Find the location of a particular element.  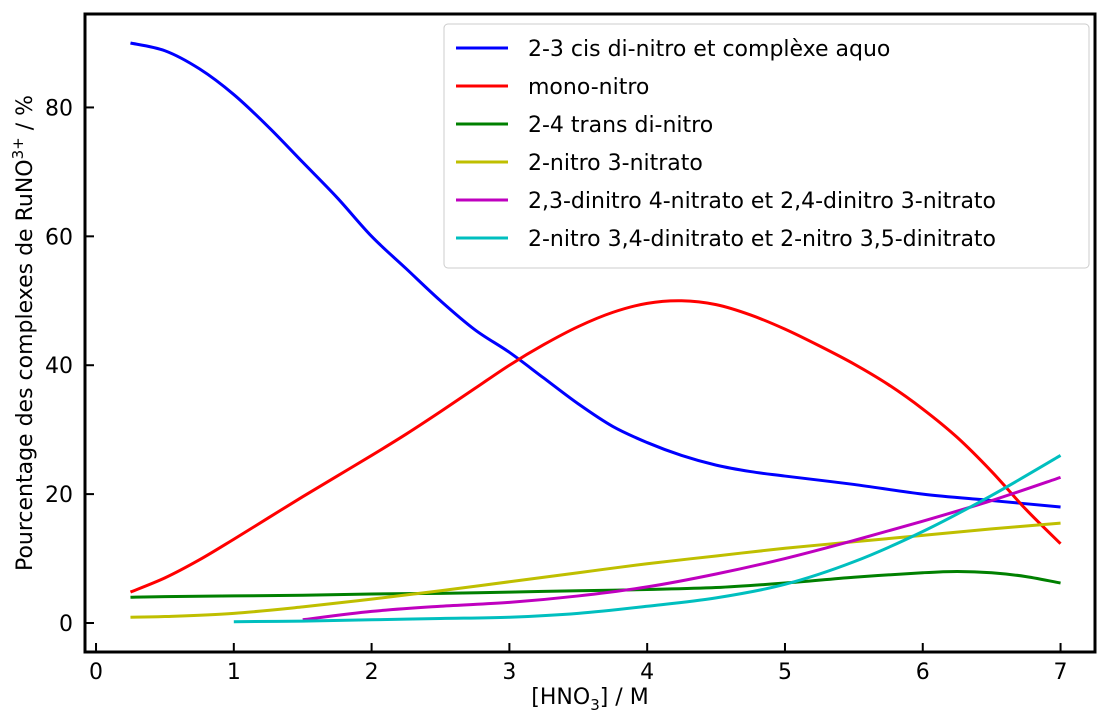

y-axis-ticks: 0 20 40 60 80 is located at coordinates (69, 366).